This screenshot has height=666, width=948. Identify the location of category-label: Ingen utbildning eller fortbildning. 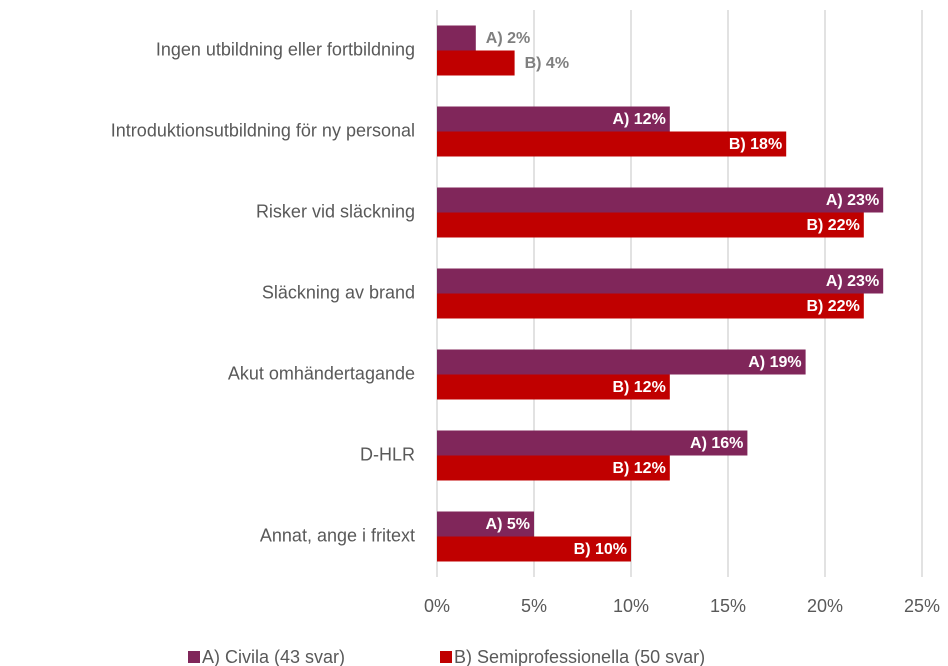
(285, 49).